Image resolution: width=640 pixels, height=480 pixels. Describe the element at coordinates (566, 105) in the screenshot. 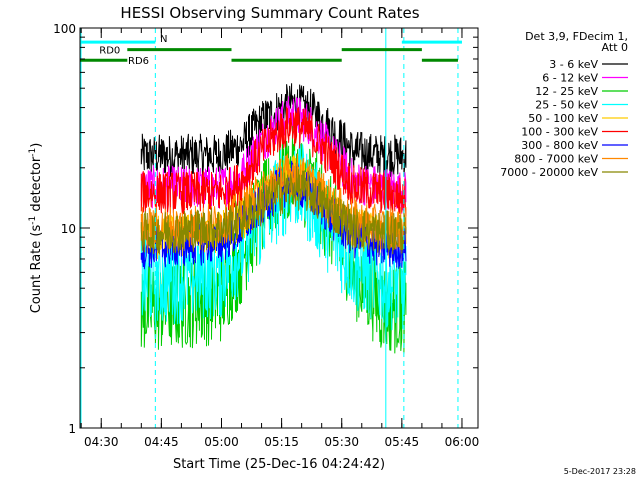

I see `legend-label-4: 25 - 50 keV` at that location.